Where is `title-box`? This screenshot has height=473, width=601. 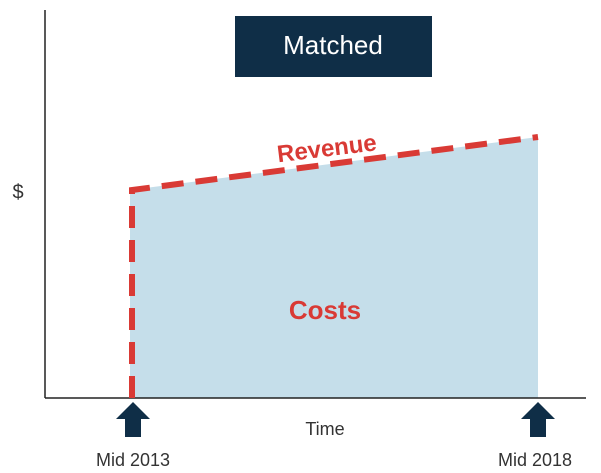
title-box is located at coordinates (333, 46).